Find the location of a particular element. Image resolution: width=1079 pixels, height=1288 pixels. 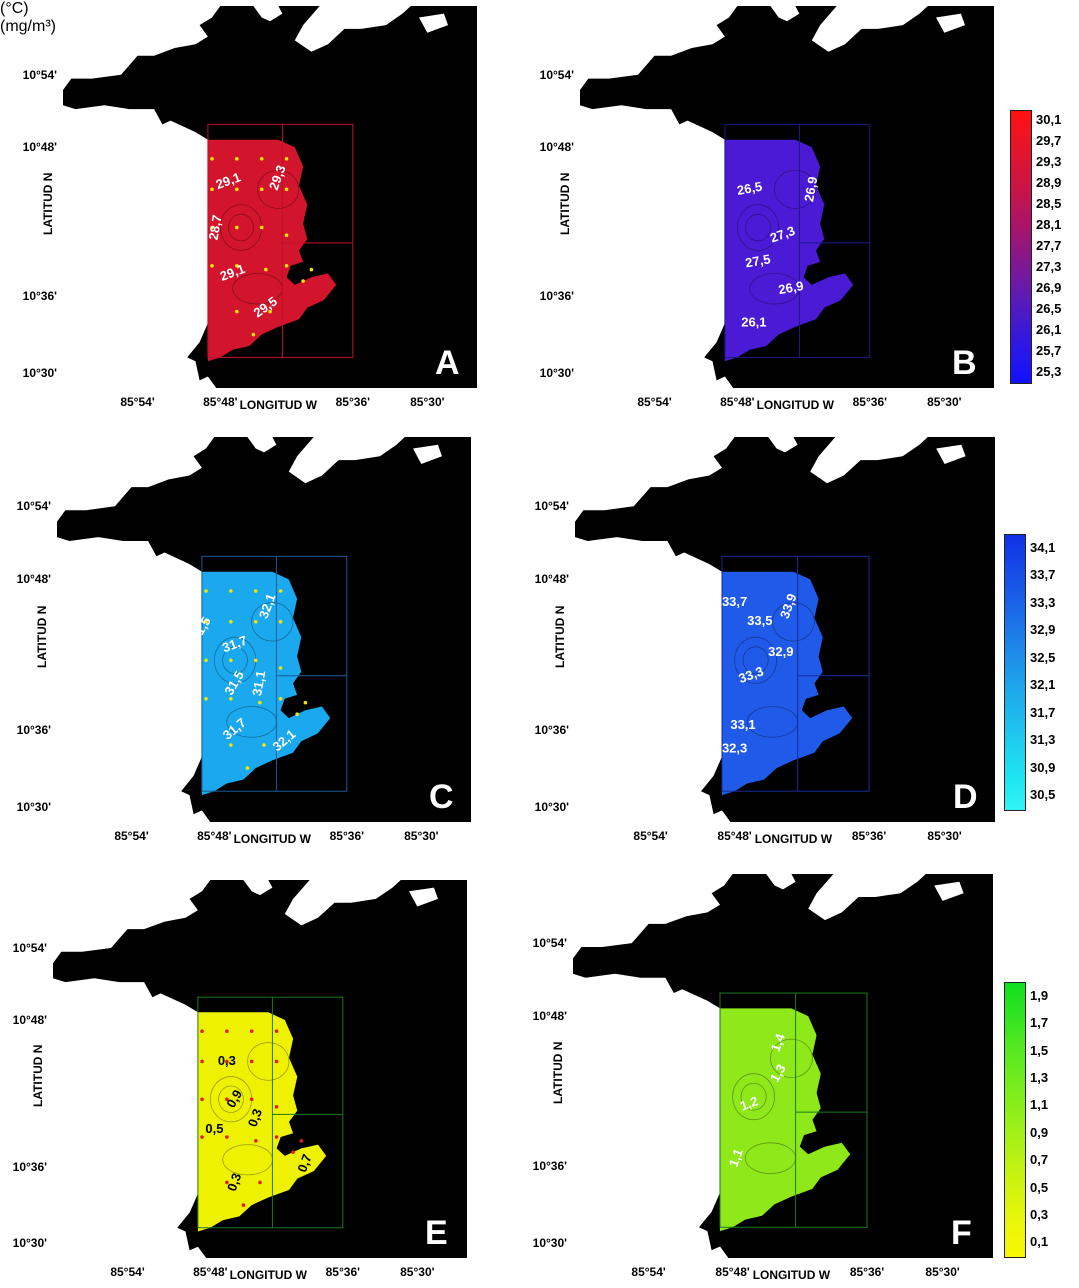

contour-label: 33,7 is located at coordinates (734, 601).